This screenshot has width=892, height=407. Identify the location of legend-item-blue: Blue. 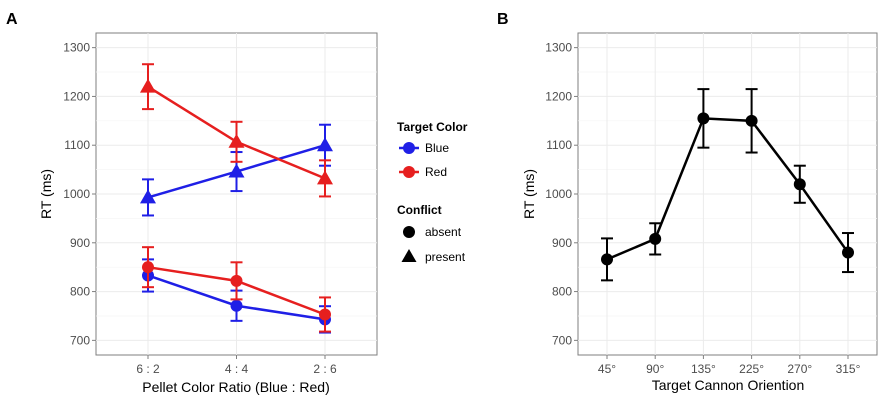
(424, 148).